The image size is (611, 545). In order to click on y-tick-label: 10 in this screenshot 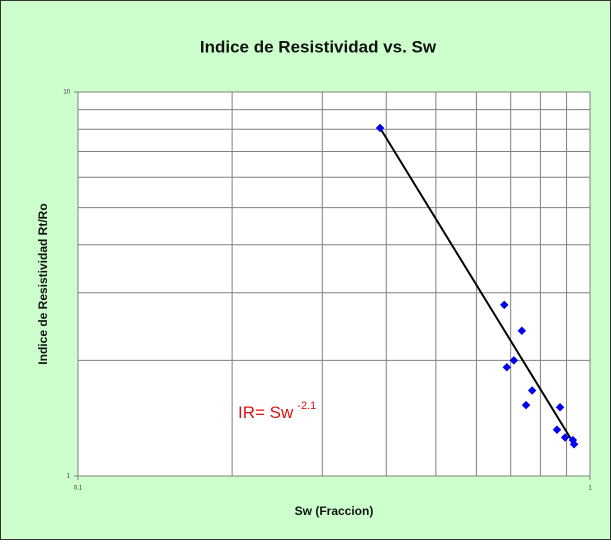, I will do `click(66, 93)`.